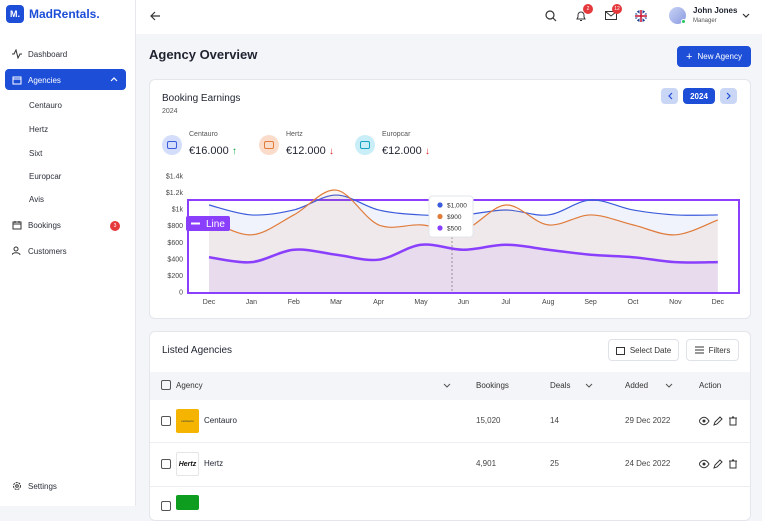 This screenshot has width=762, height=521. I want to click on button-label: Filters, so click(719, 350).